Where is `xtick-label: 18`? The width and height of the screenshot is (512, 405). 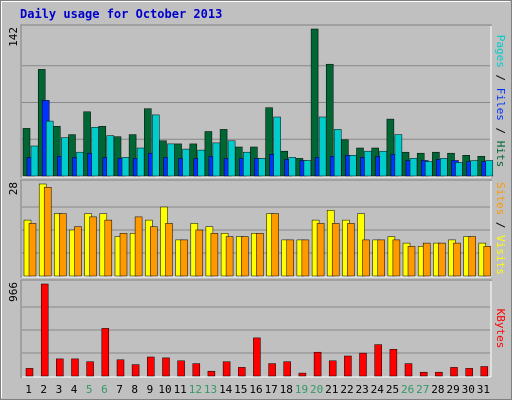 xtick-label: 18 is located at coordinates (286, 389).